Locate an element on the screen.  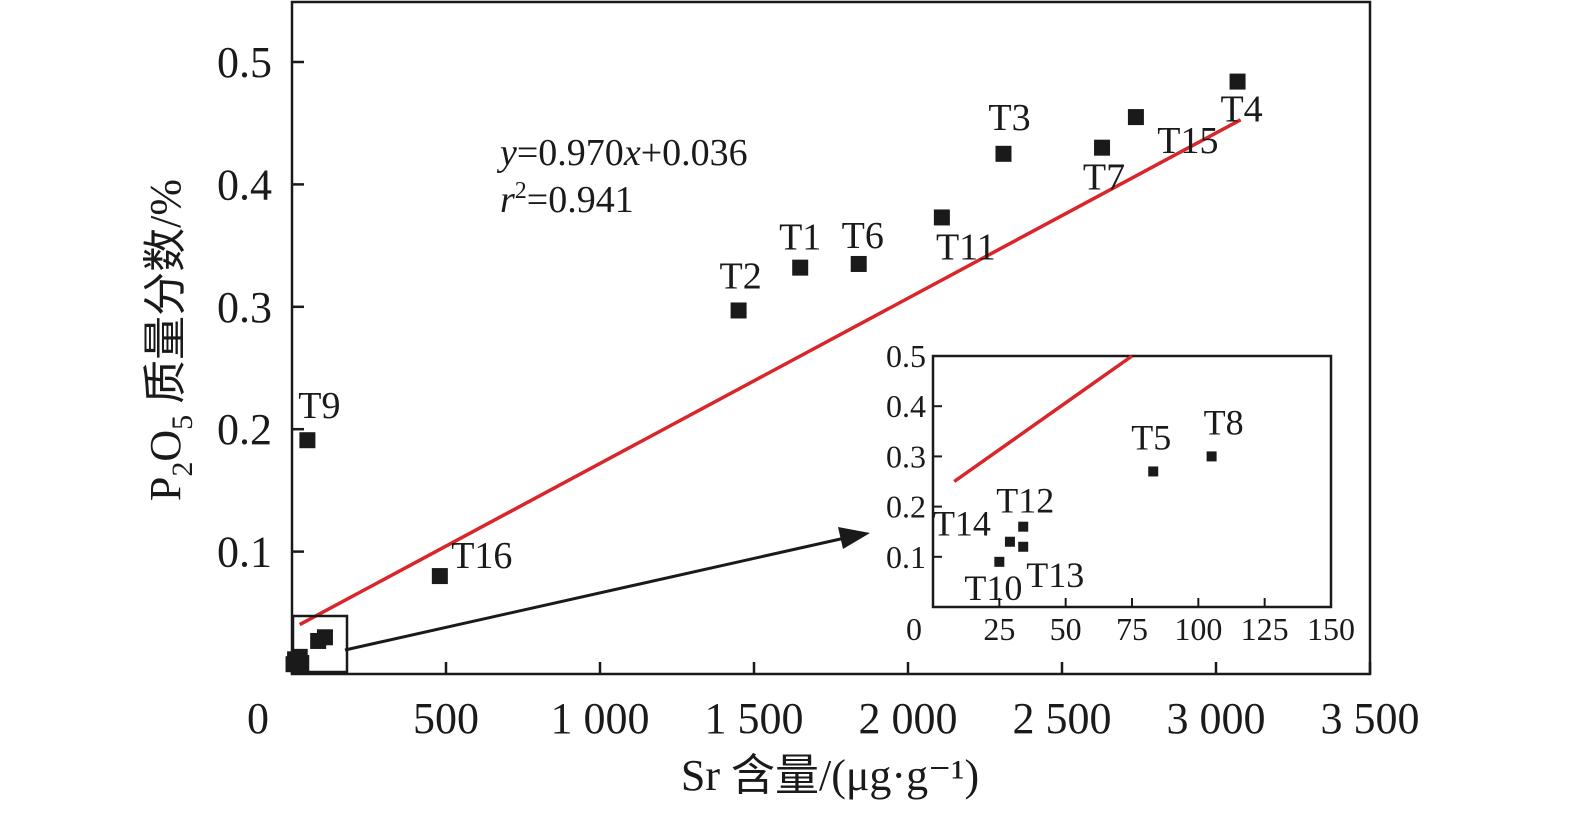
data-point-t6 is located at coordinates (858, 263).